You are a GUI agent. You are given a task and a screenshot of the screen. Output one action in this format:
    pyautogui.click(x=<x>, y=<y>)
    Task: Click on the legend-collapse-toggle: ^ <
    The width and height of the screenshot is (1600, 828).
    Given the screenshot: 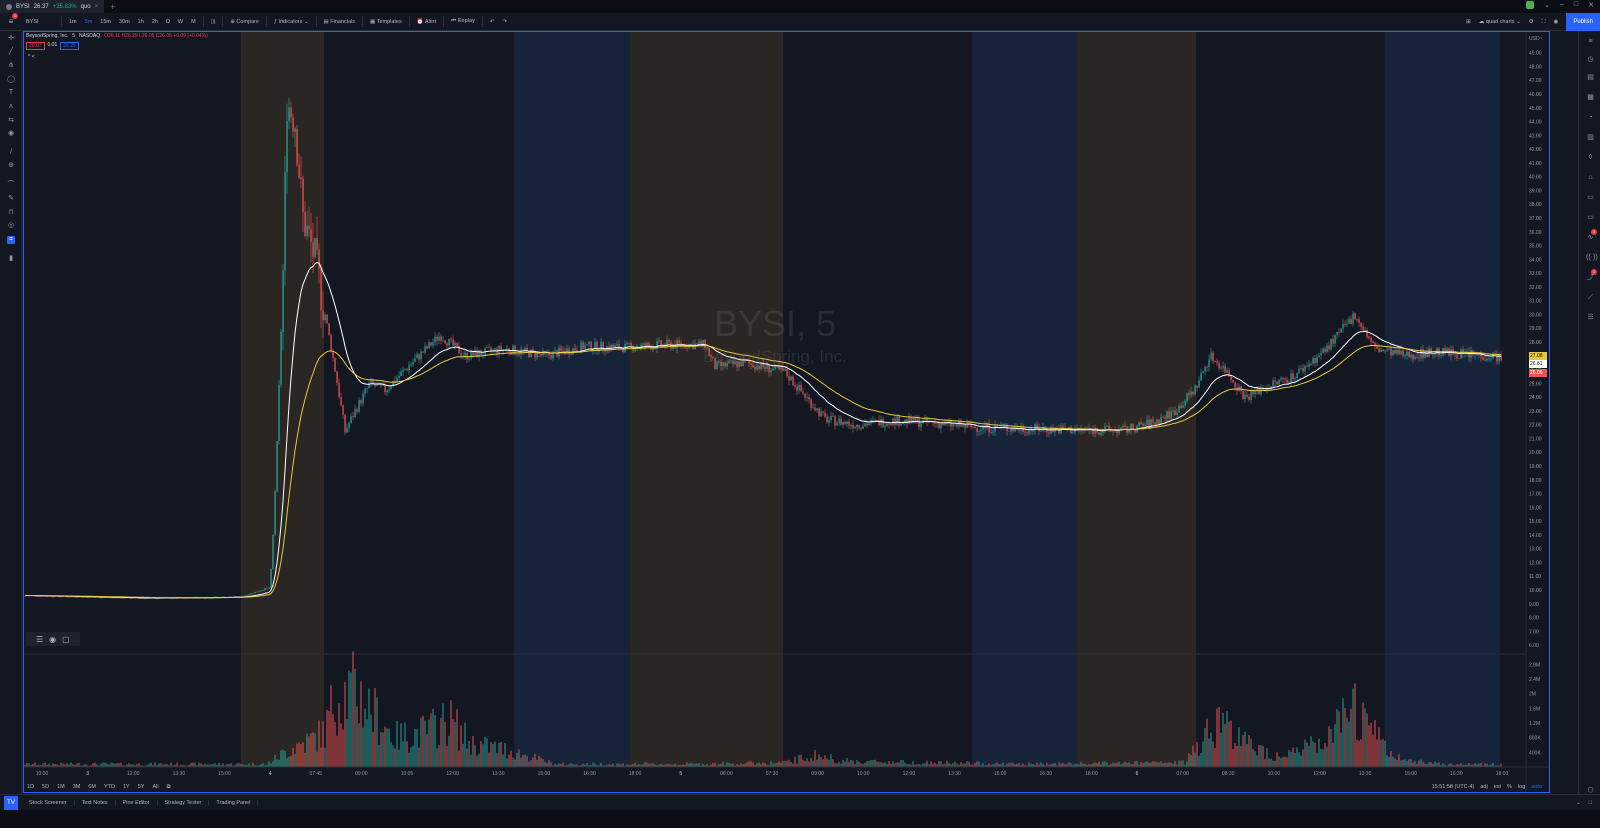 What is the action you would take?
    pyautogui.click(x=31, y=57)
    